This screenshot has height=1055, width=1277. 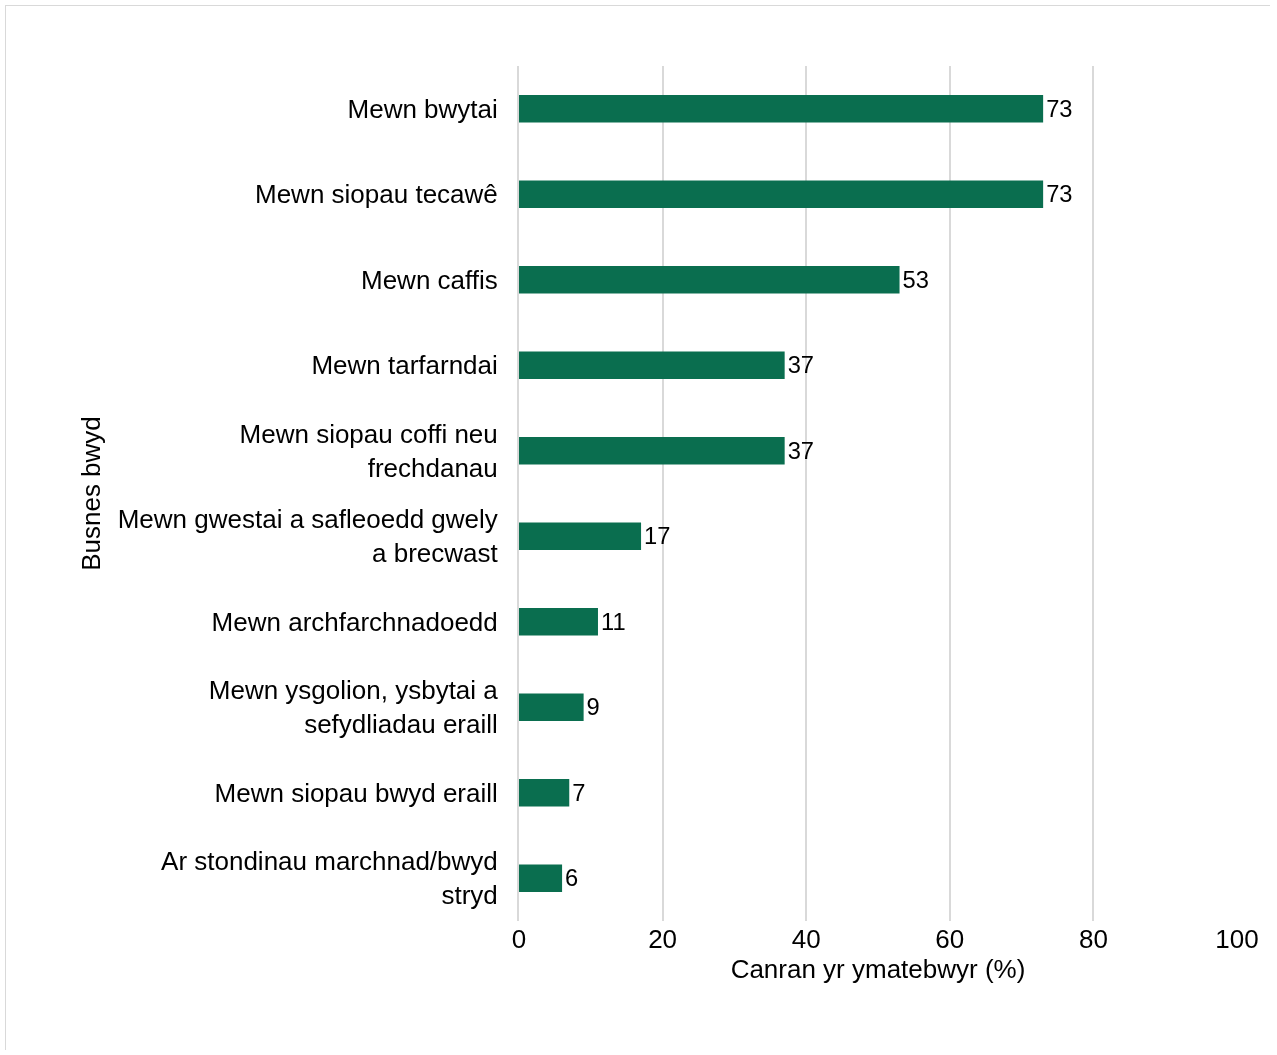 What do you see at coordinates (915, 279) in the screenshot?
I see `data-label: 53` at bounding box center [915, 279].